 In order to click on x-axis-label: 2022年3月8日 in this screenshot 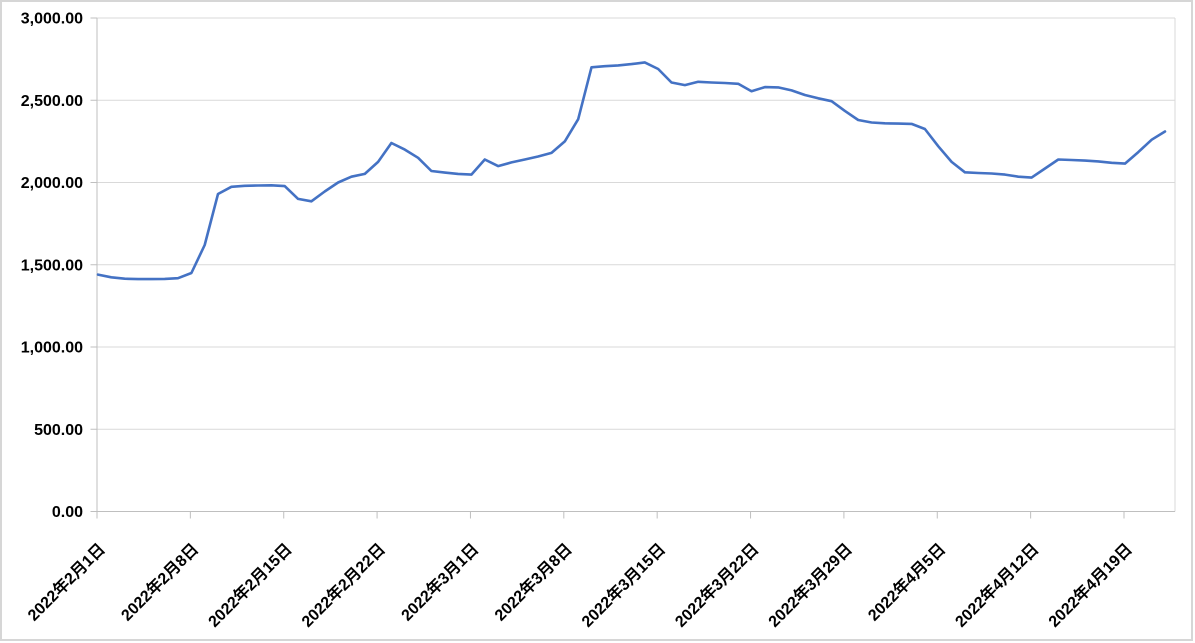, I will do `click(533, 581)`.